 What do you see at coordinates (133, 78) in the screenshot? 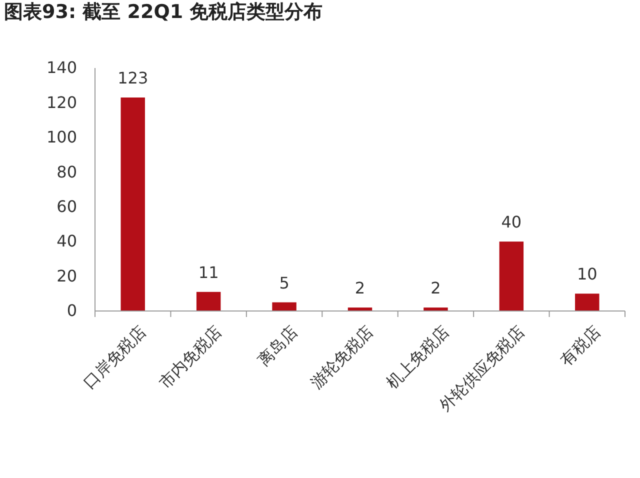
I see `data-label: 123` at bounding box center [133, 78].